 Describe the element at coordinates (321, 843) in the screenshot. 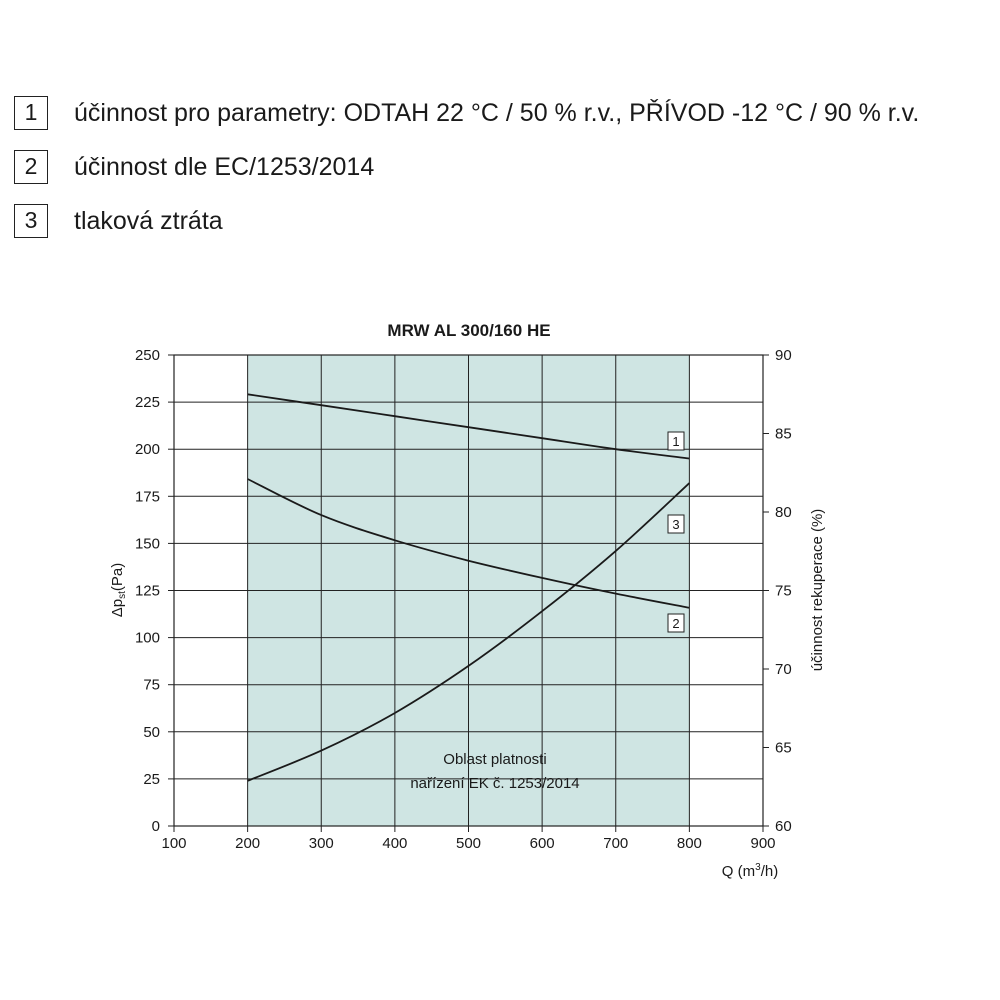

I see `x-tick-label: 300` at that location.